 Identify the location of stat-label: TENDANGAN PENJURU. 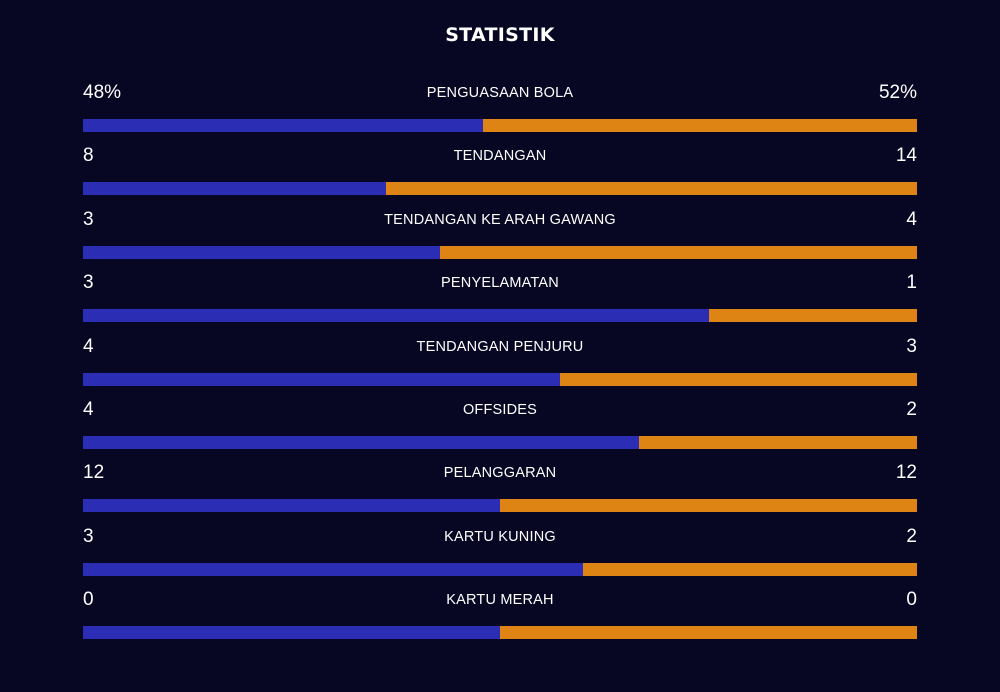
(500, 346).